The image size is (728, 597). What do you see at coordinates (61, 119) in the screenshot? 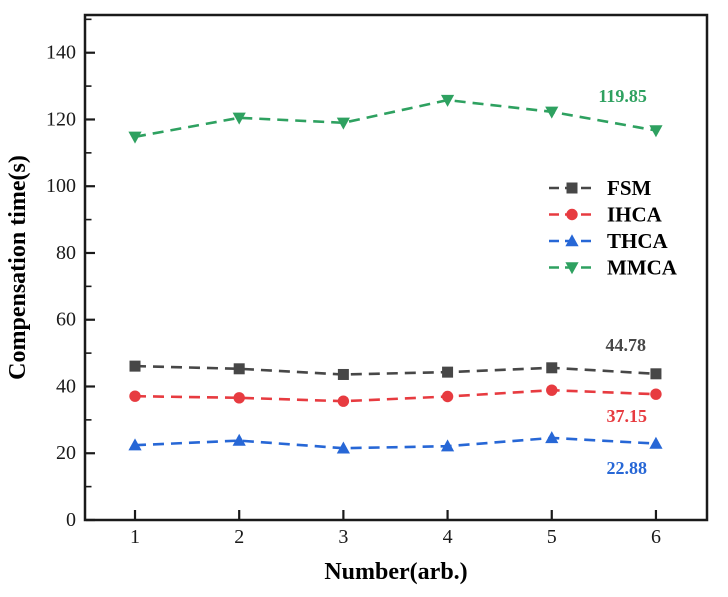
I see `y-axis-tick-label: 120` at bounding box center [61, 119].